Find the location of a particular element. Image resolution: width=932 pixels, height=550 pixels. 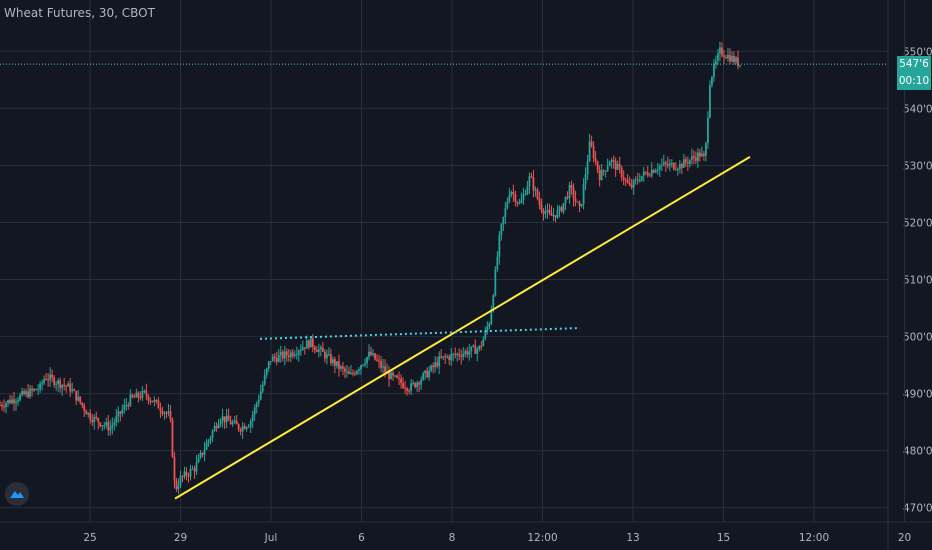

y-tick-label: 470'0 is located at coordinates (917, 509).